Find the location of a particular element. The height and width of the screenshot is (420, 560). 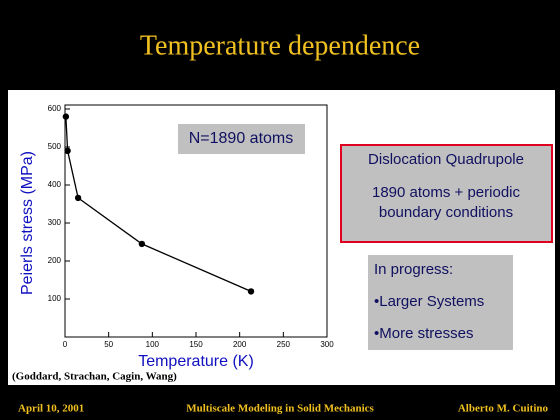

footer-date: April 10, 2001 is located at coordinates (51, 409).